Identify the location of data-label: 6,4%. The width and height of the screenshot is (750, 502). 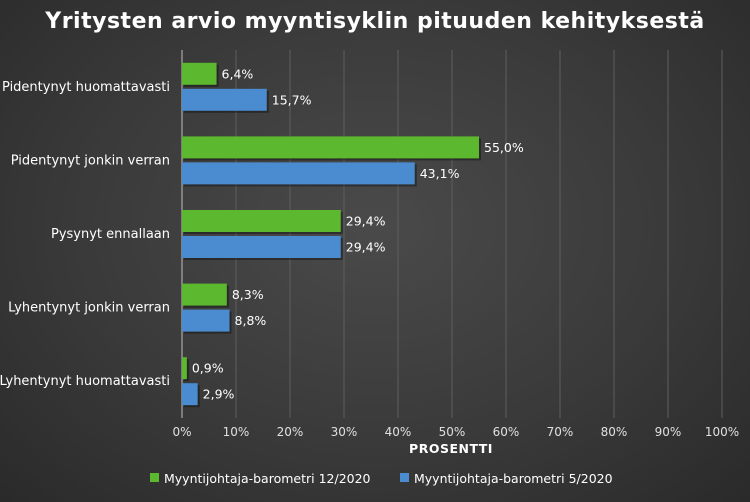
(238, 73).